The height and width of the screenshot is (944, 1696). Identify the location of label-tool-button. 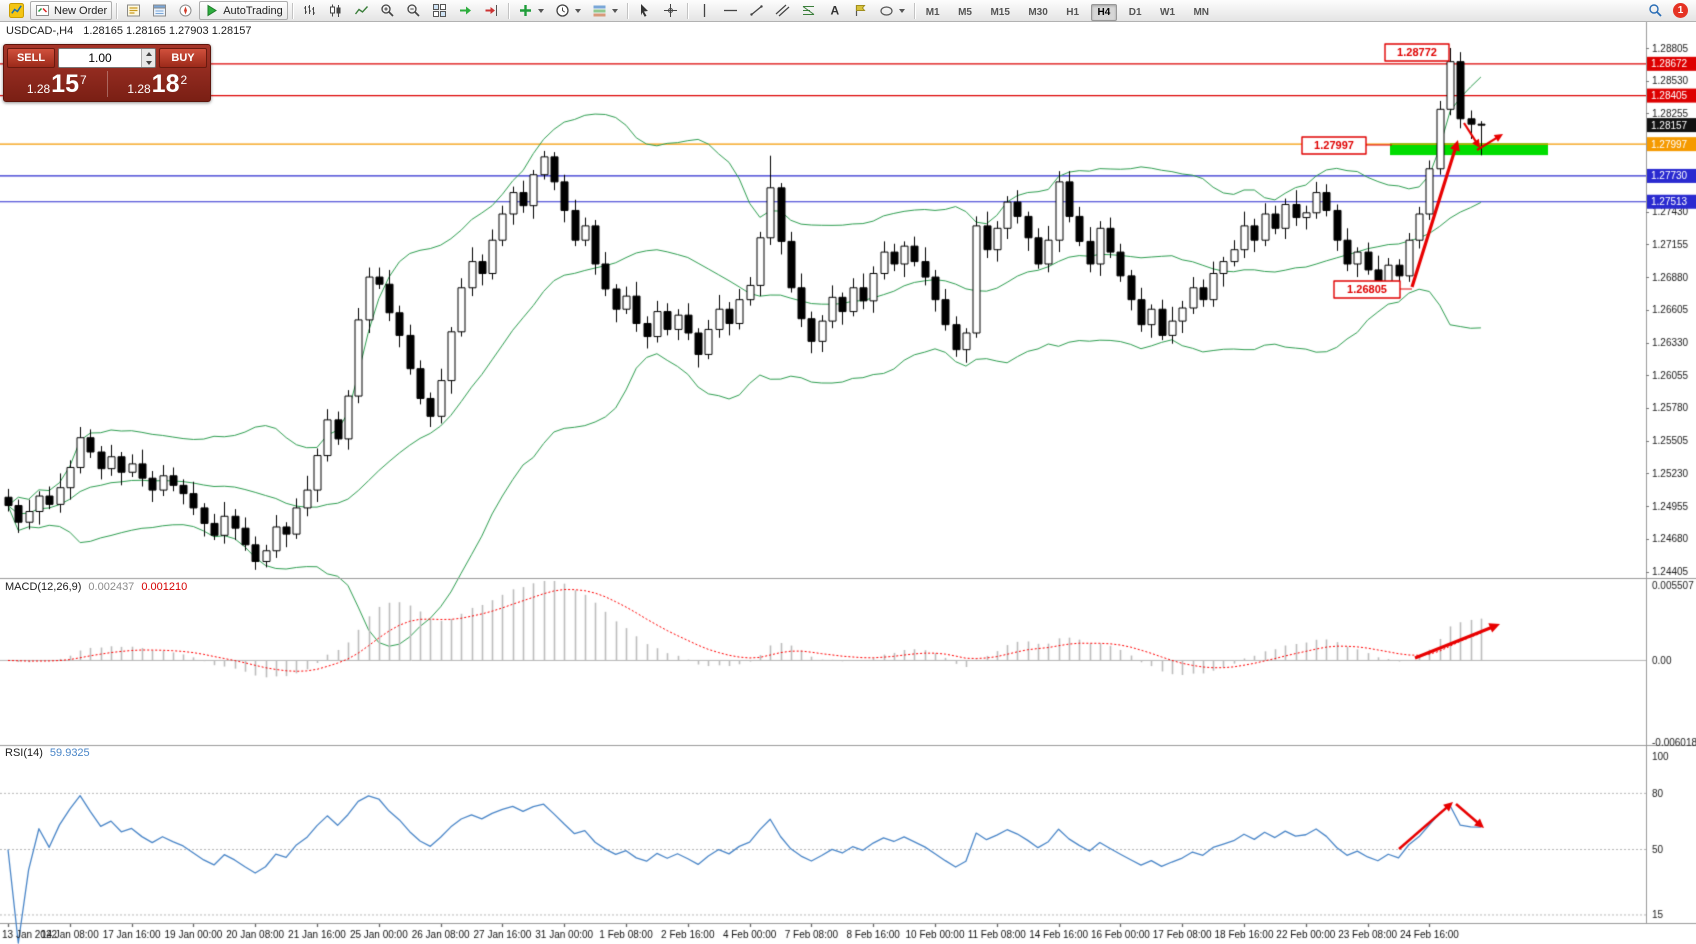
(860, 10).